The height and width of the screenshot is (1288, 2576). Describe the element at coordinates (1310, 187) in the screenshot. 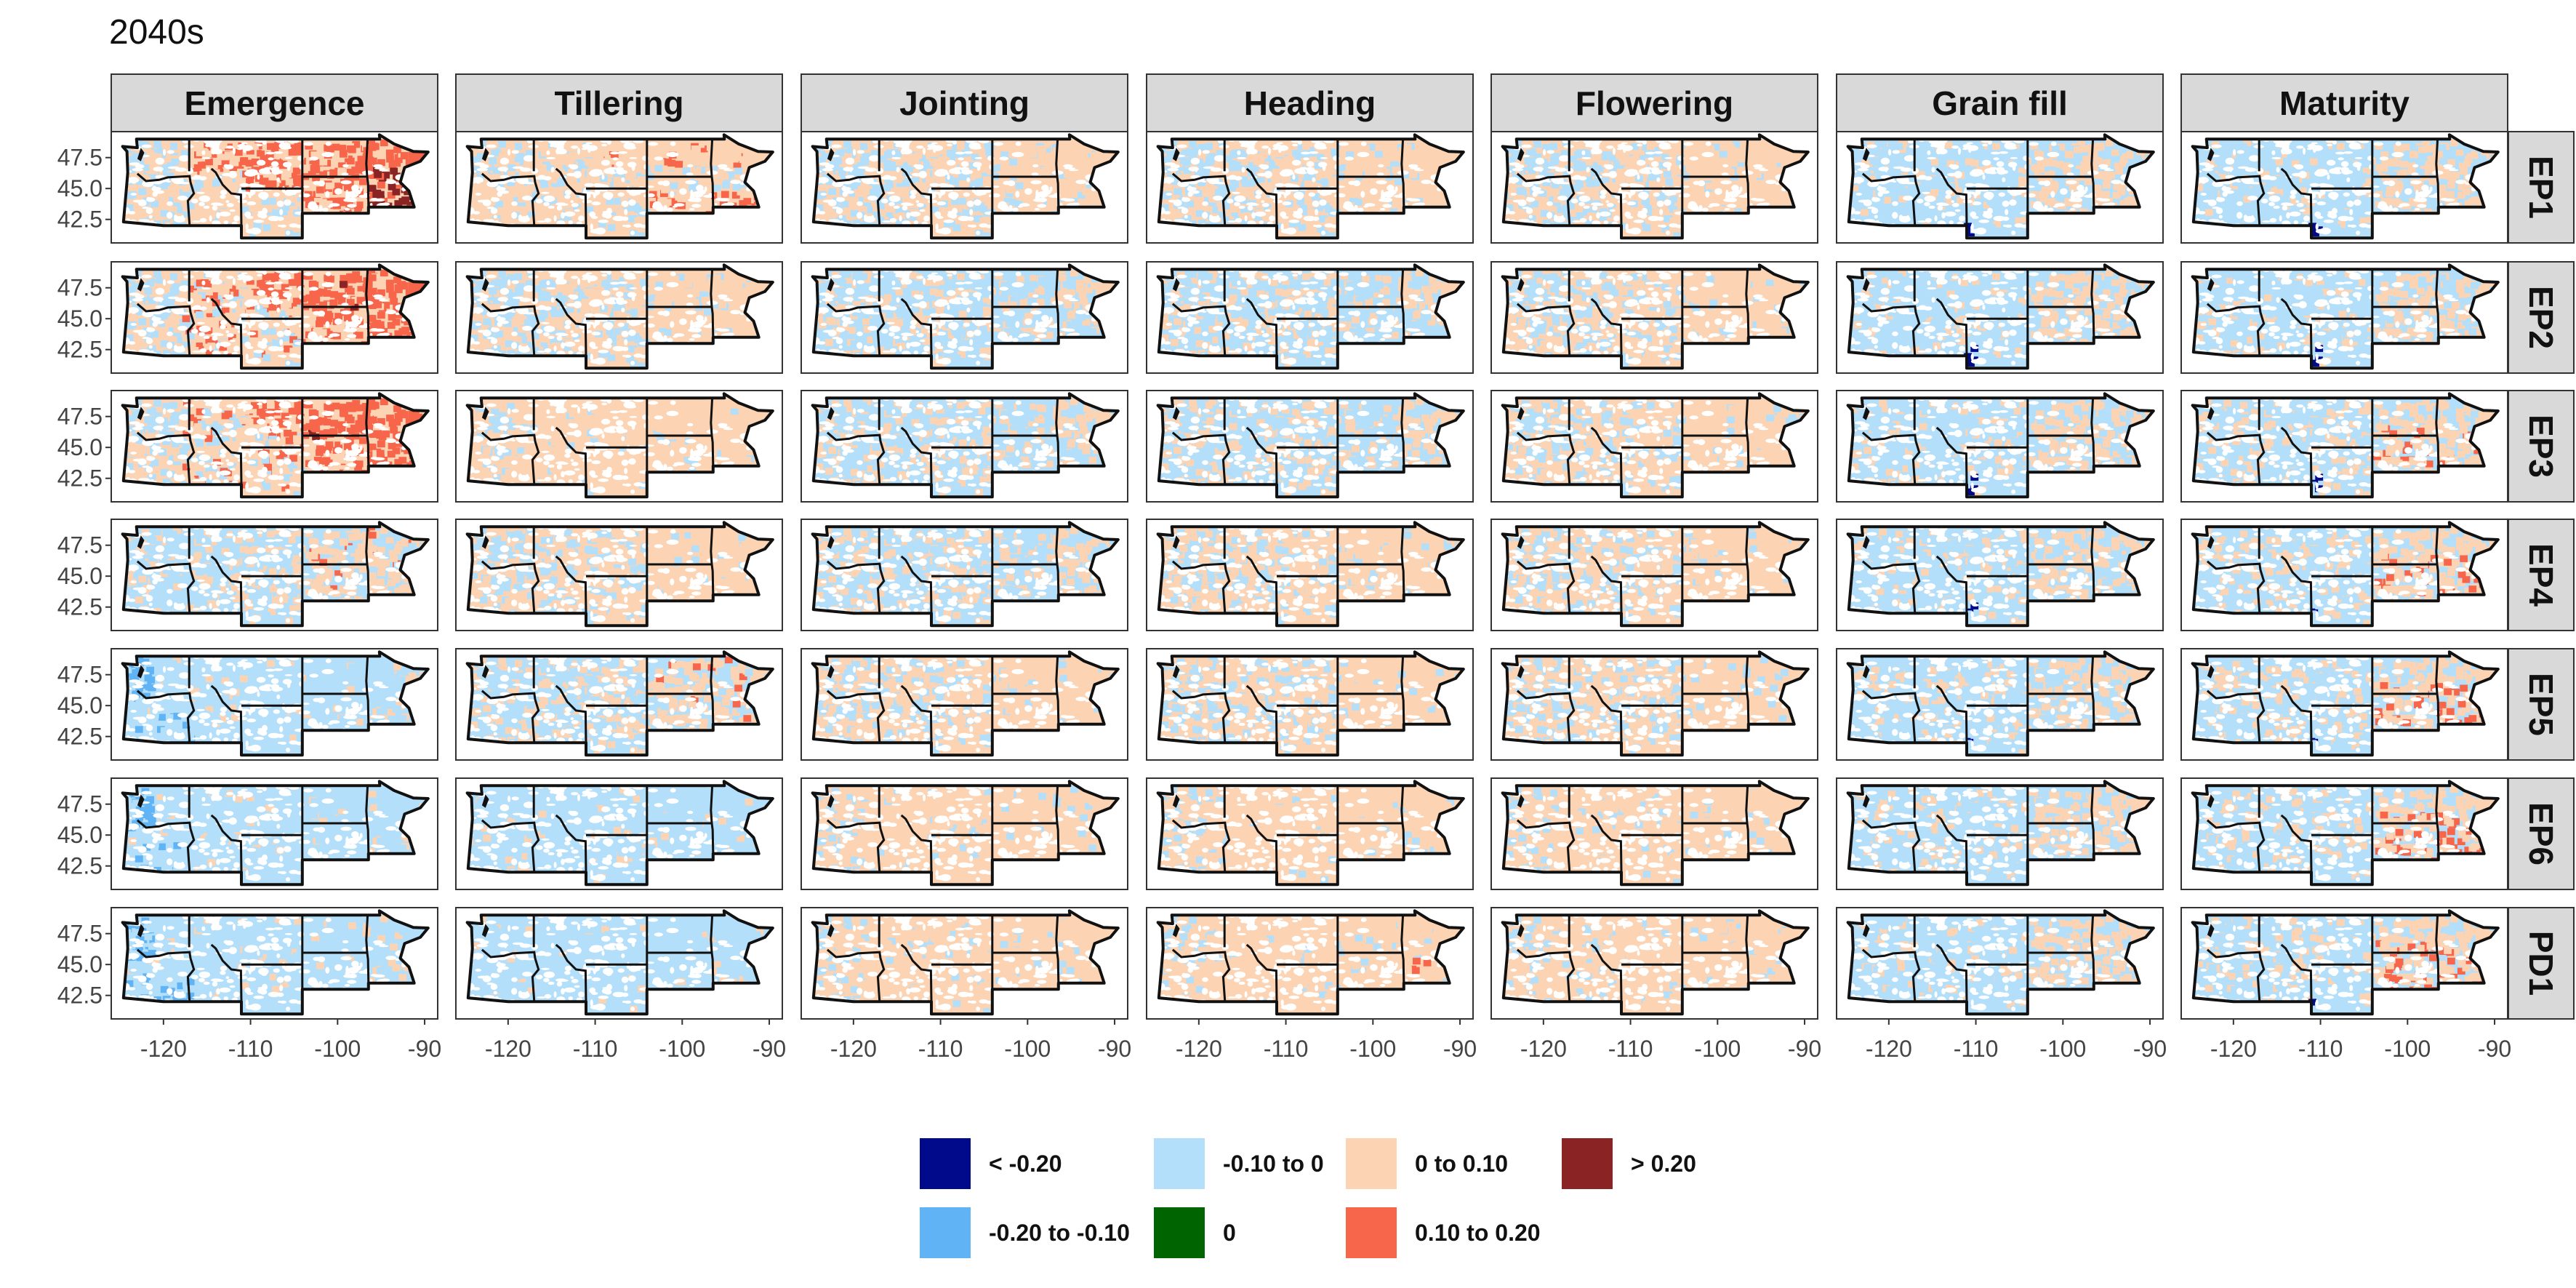

I see `map-panel-ep1-heading` at that location.